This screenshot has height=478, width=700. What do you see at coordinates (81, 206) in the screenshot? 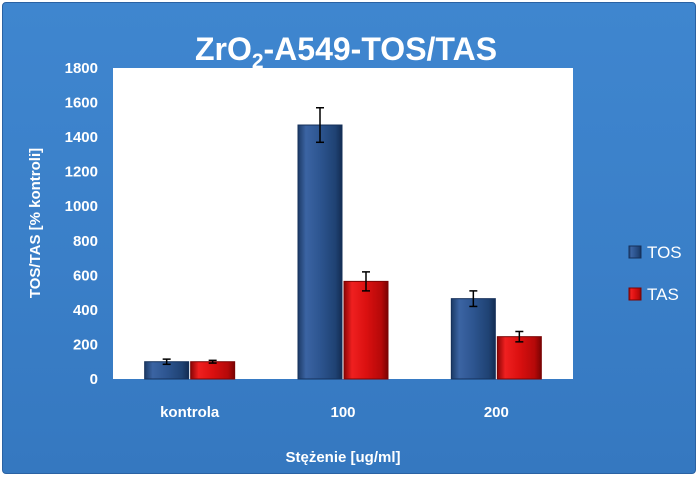
I see `y-tick-label: 1000` at bounding box center [81, 206].